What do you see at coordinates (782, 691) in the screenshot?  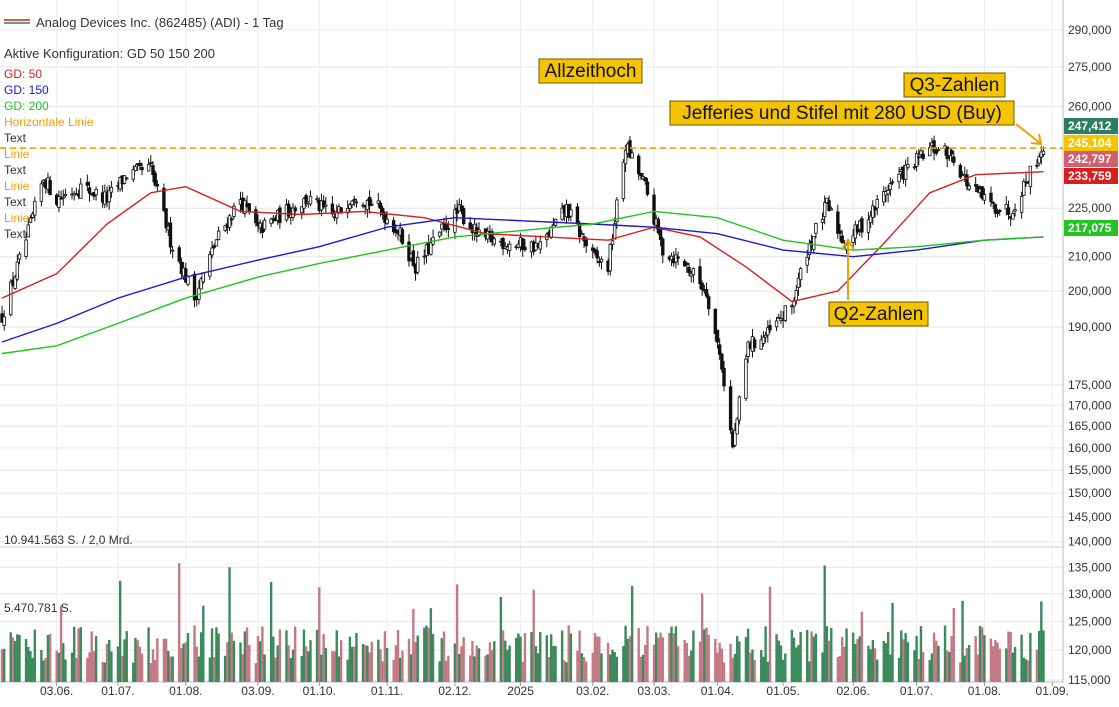 I see `x-tick-label: 01.05.` at bounding box center [782, 691].